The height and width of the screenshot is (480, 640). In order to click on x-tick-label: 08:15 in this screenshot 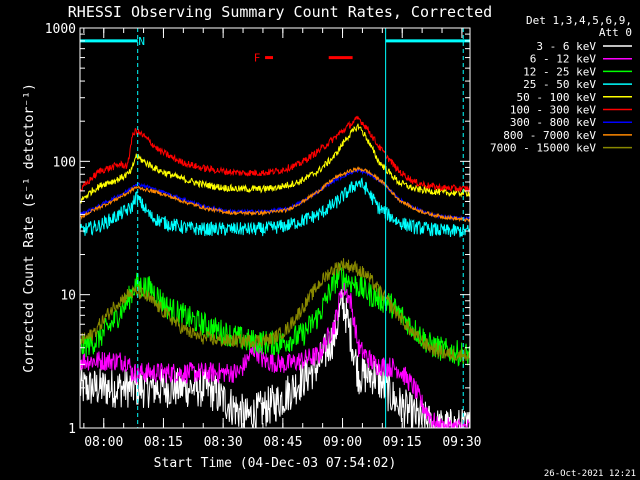, I will do `click(163, 442)`.